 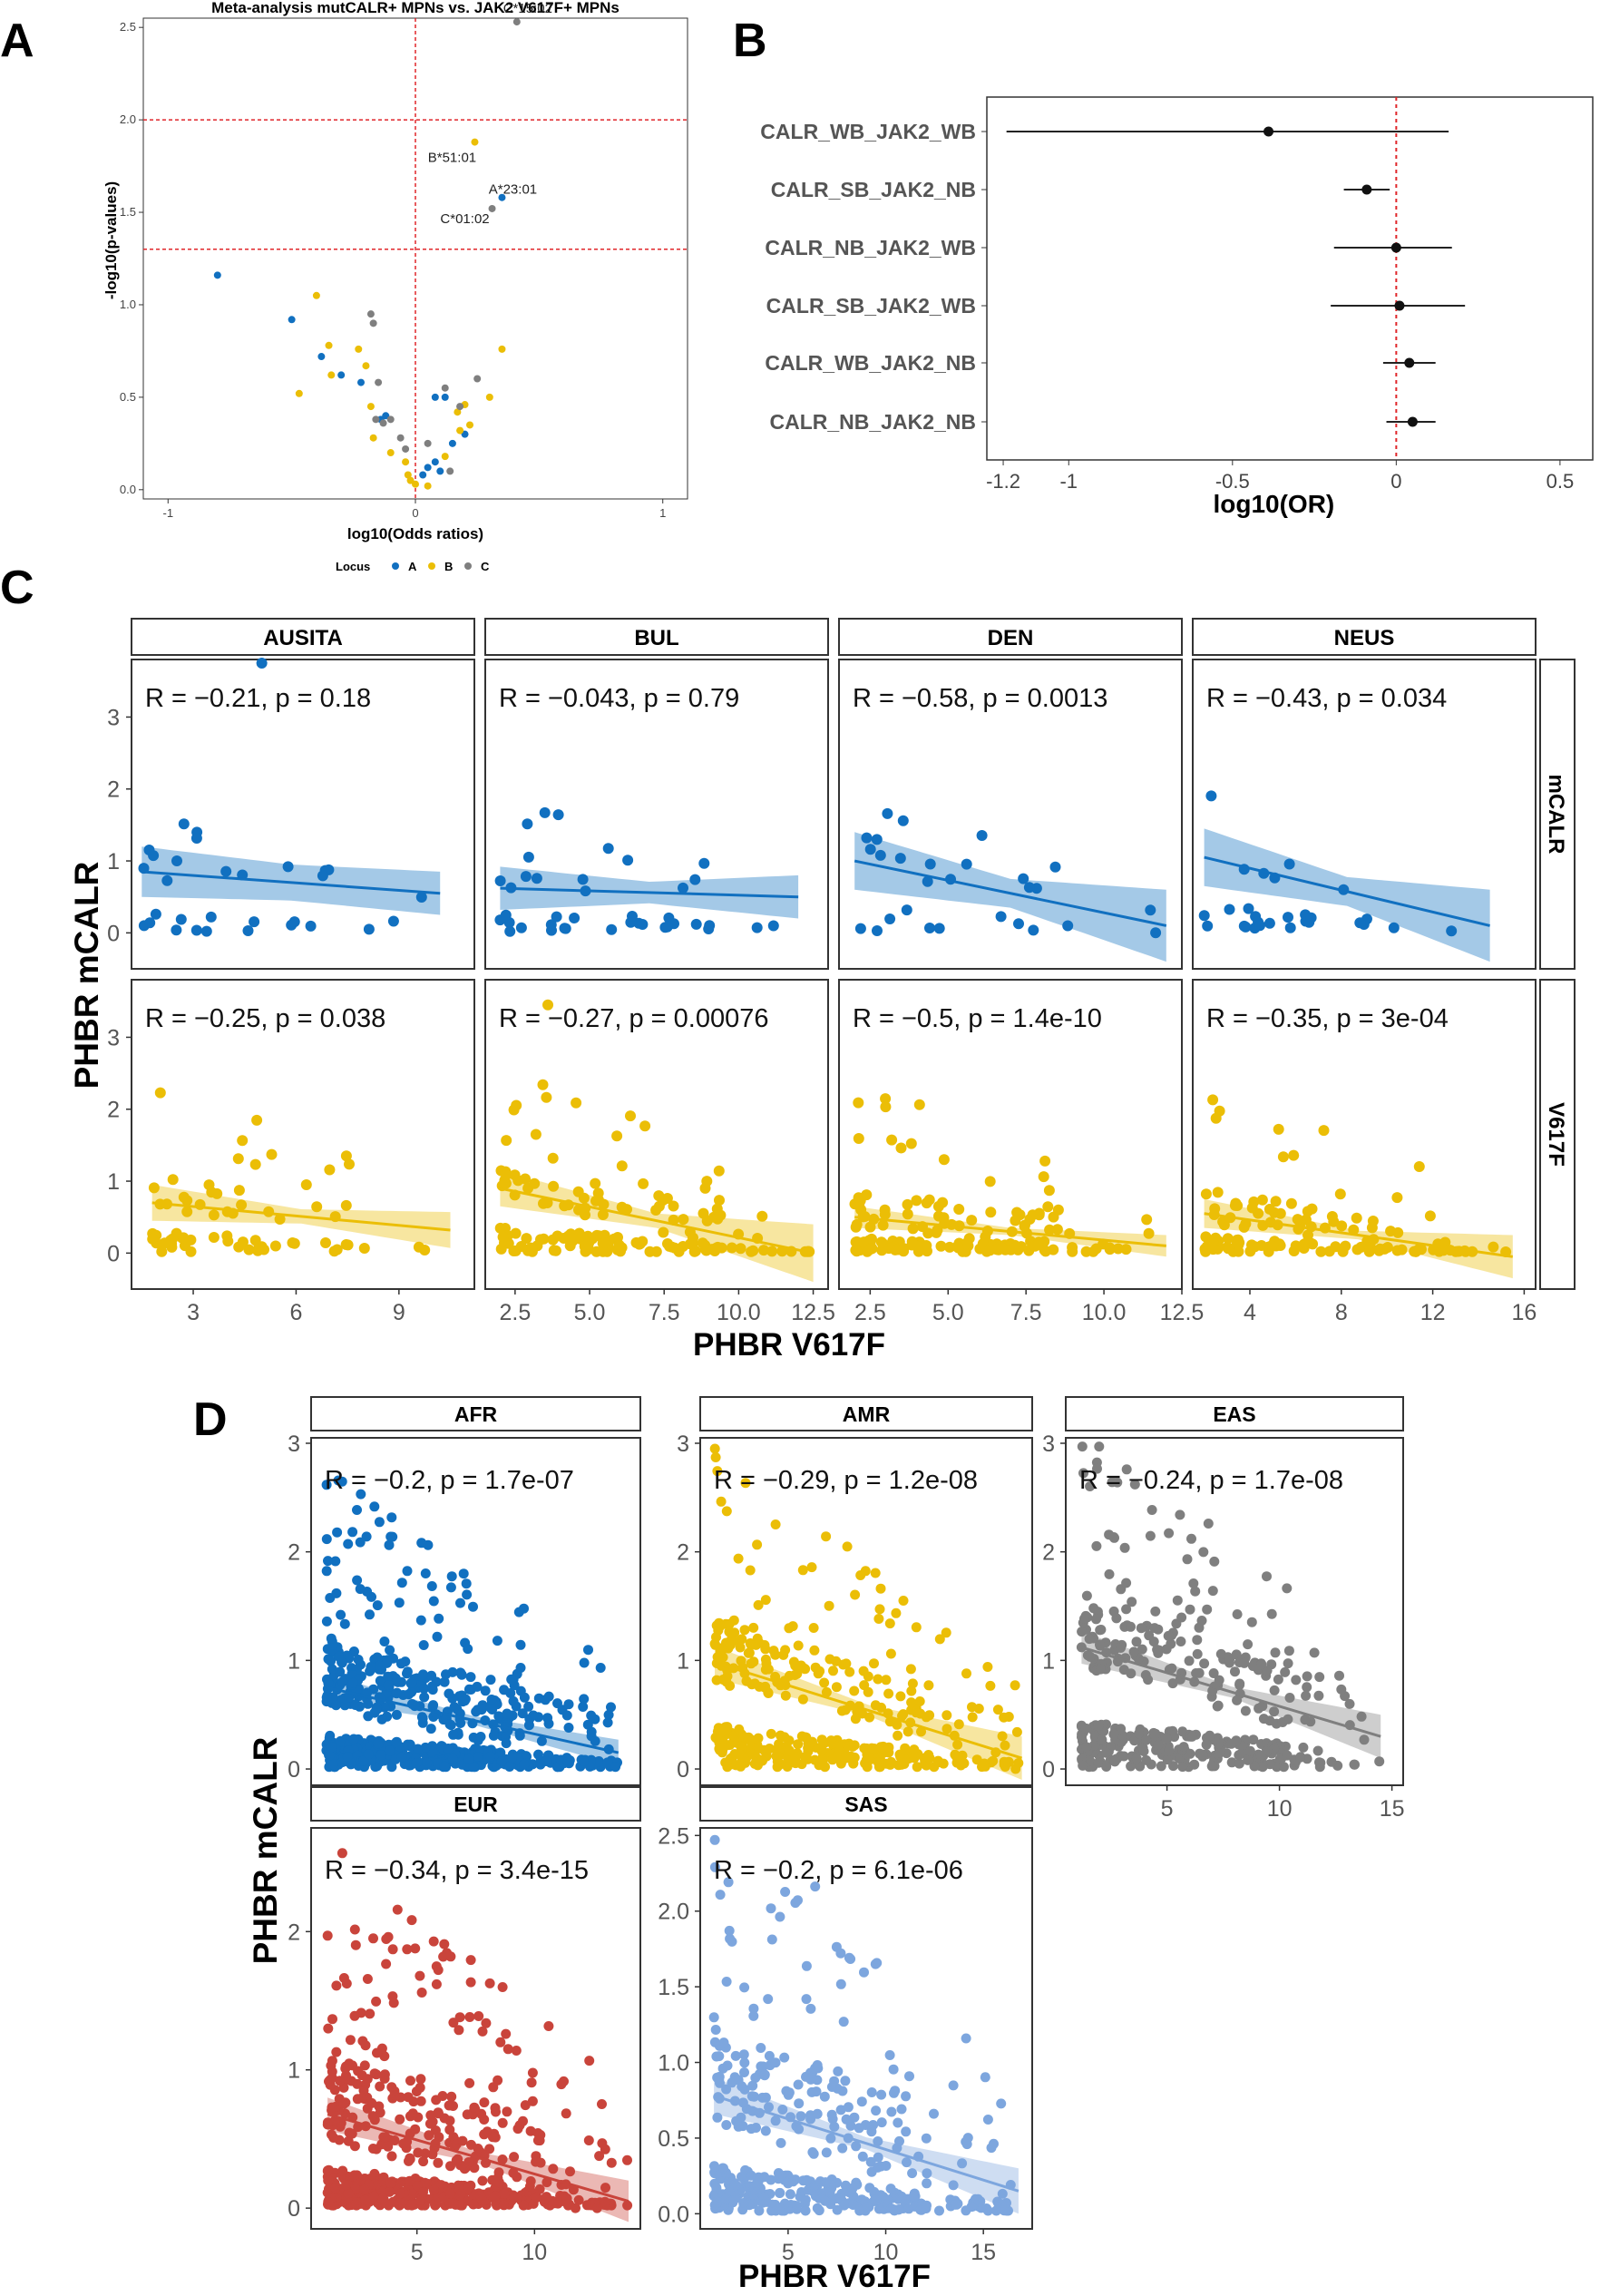 What do you see at coordinates (1211, 1480) in the screenshot?
I see `correlation-label: R = −0.24, p = 1.7e-08` at bounding box center [1211, 1480].